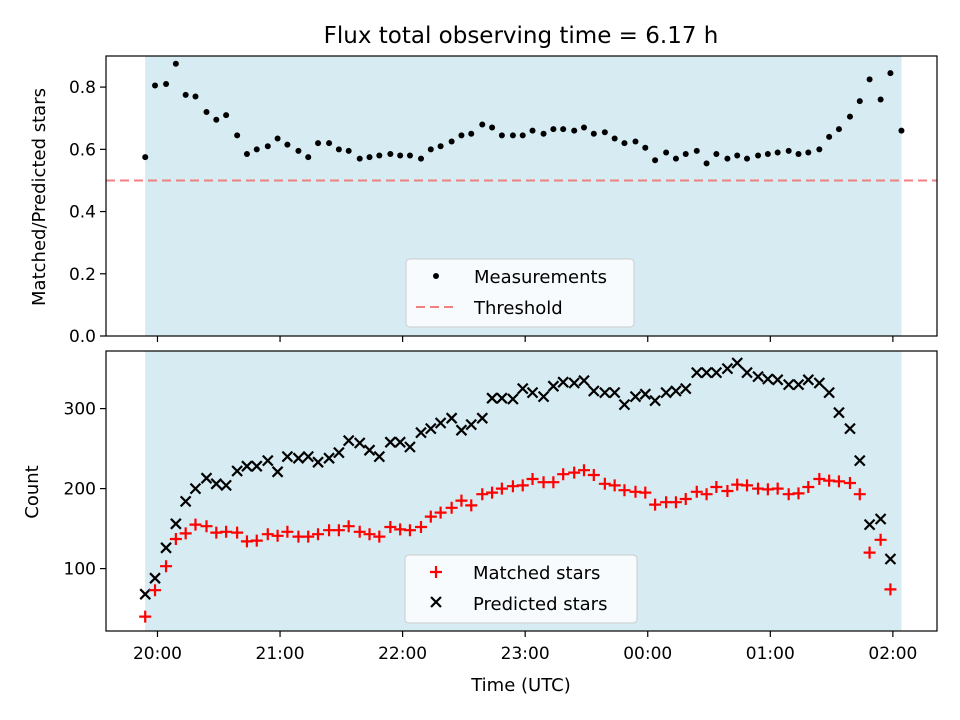 The width and height of the screenshot is (960, 720). What do you see at coordinates (540, 277) in the screenshot?
I see `legend-label-measurements: Measurements` at bounding box center [540, 277].